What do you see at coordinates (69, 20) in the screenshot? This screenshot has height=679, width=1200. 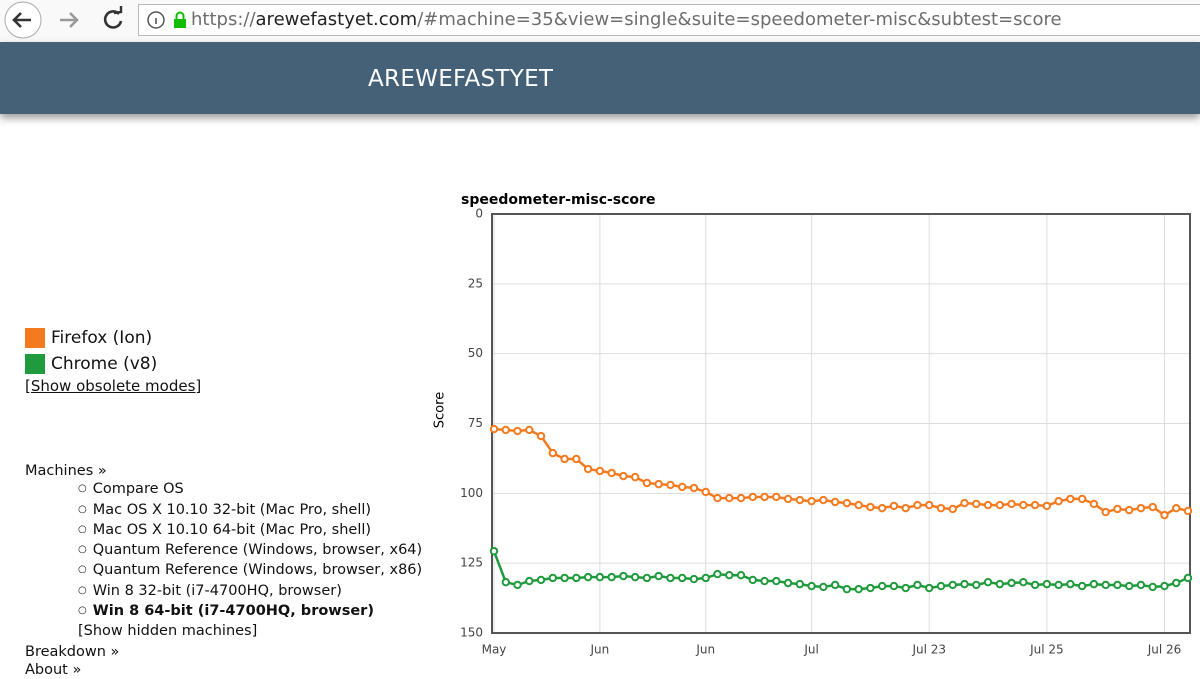 I see `forward-button` at bounding box center [69, 20].